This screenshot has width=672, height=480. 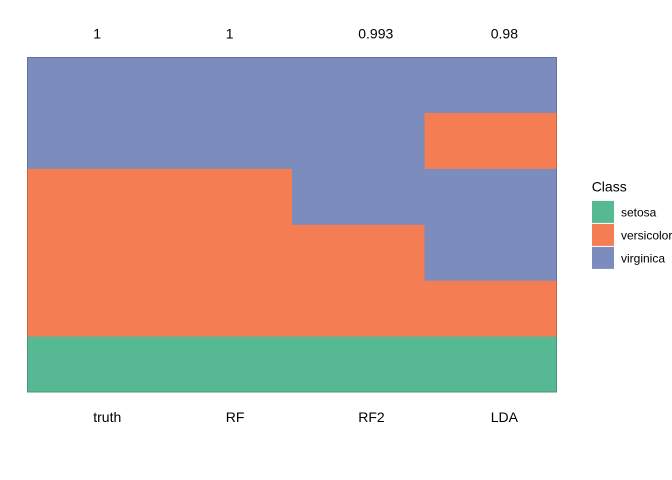 What do you see at coordinates (609, 187) in the screenshot?
I see `svg-text: Class` at bounding box center [609, 187].